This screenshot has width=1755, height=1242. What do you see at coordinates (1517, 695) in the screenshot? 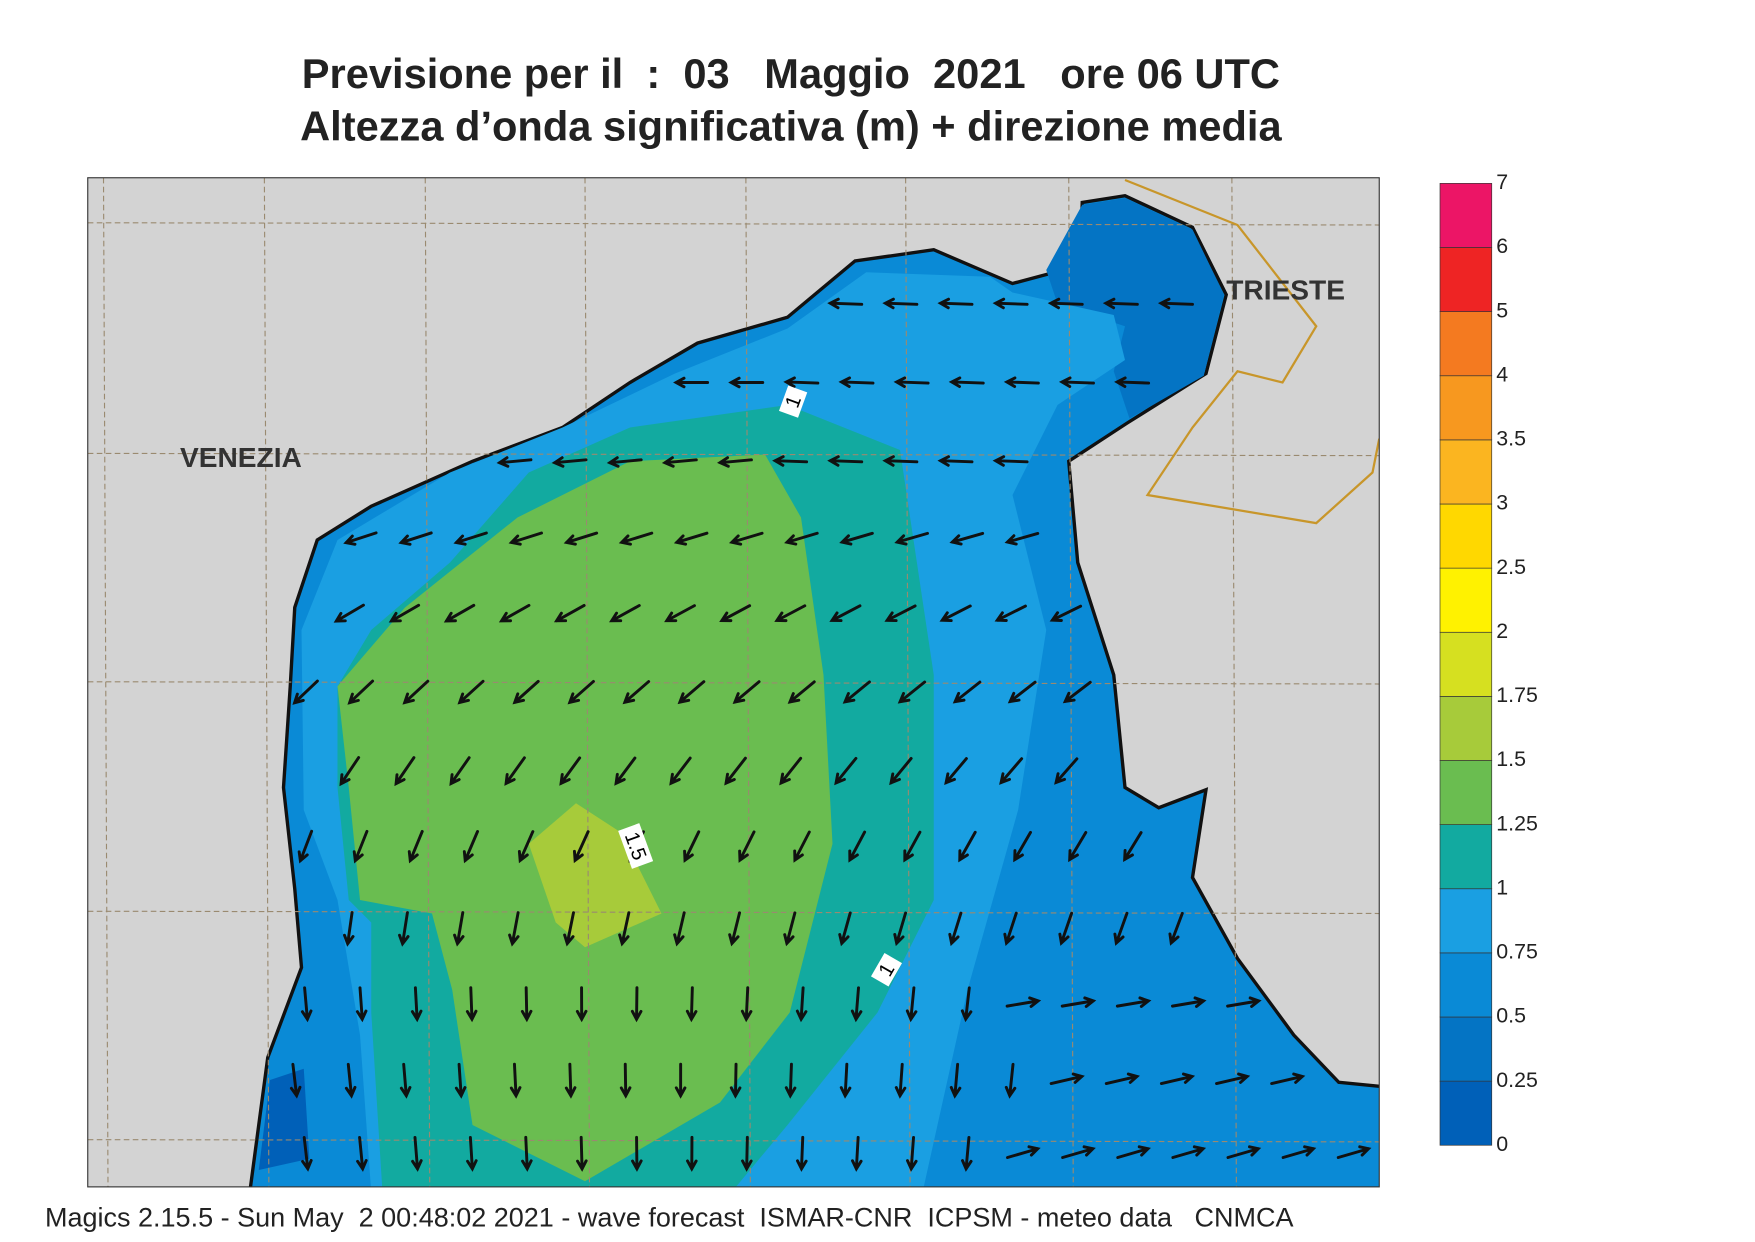
I see `colorbar-label: 1.75` at bounding box center [1517, 695].